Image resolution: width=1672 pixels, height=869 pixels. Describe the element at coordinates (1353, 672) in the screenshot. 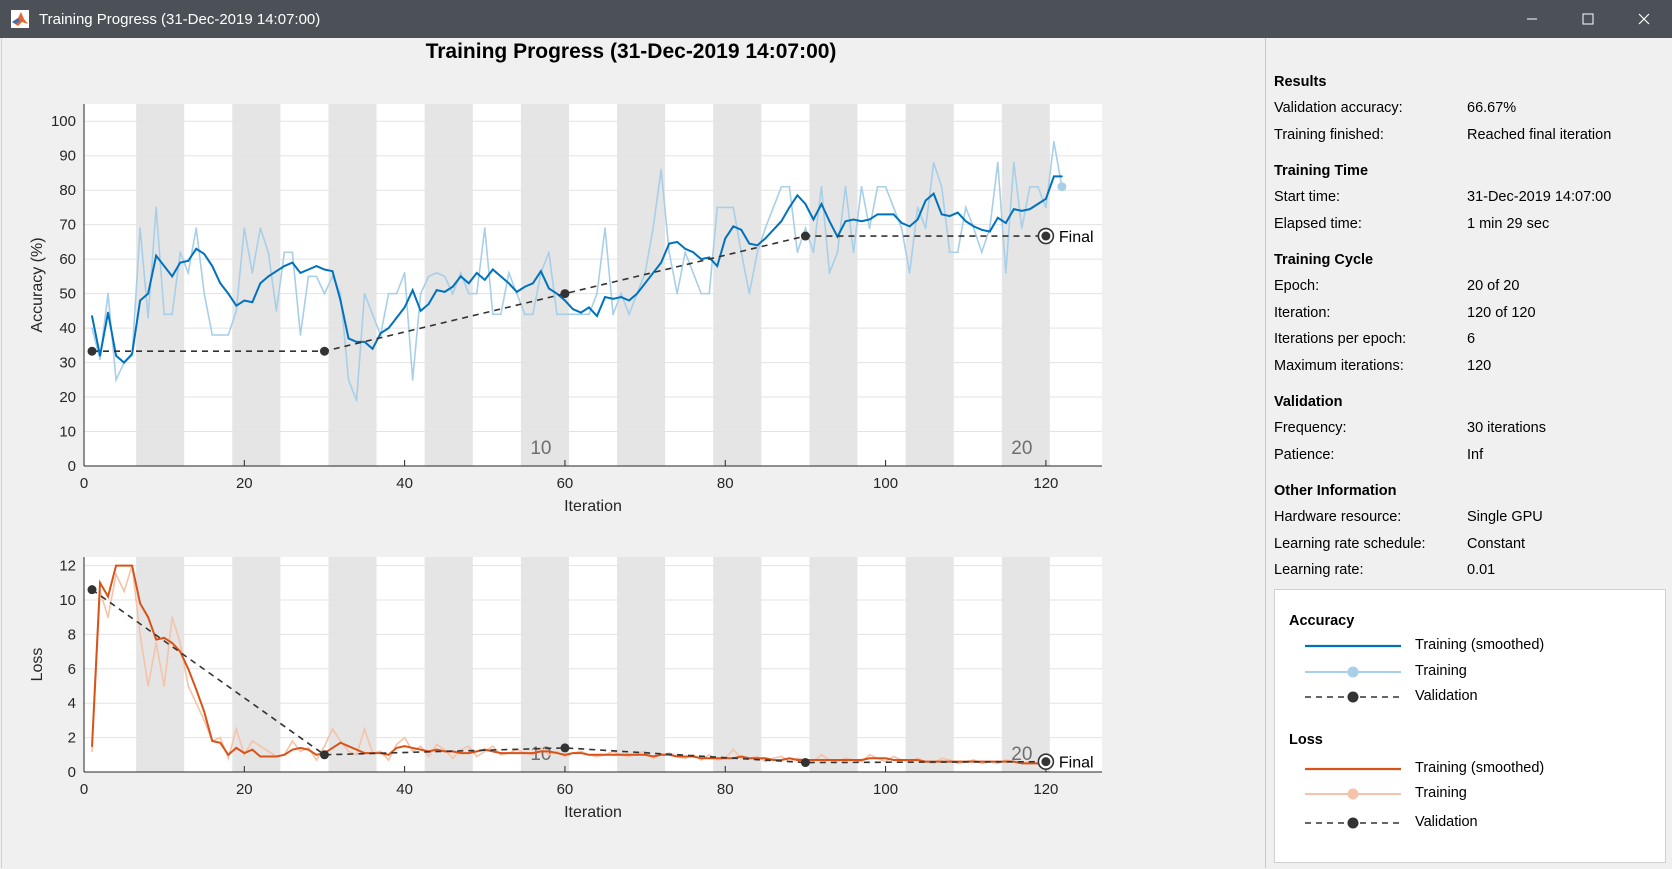

I see `legend-line-marker-icon` at that location.